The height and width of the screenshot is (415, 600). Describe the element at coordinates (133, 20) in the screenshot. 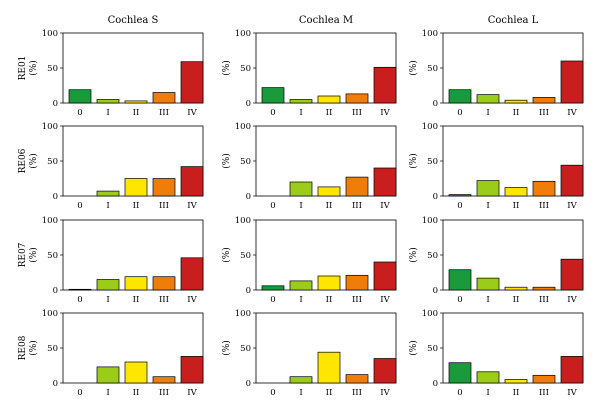

I see `column-title-cochlea-s: Cochlea S` at that location.